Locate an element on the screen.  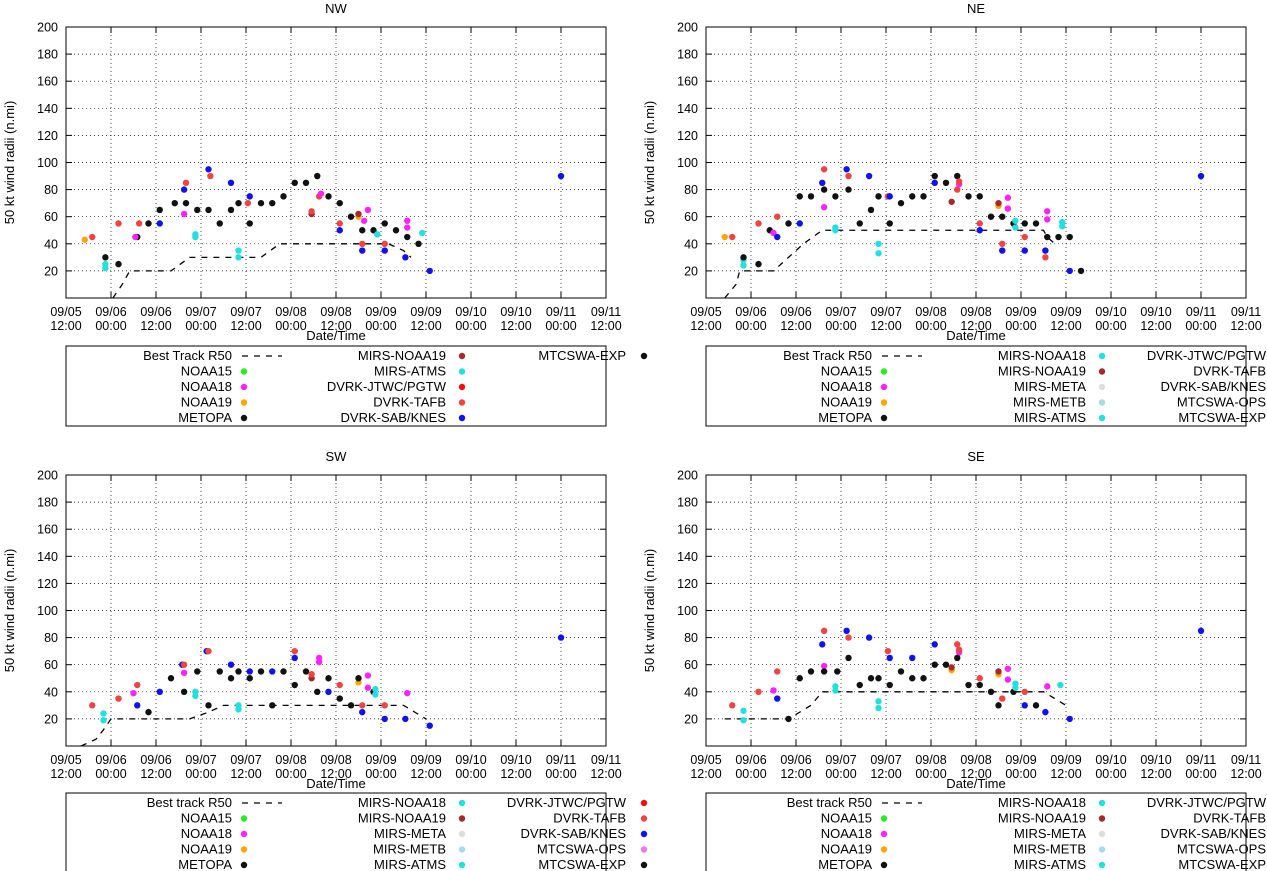
x-tick-label: 09/08 is located at coordinates (975, 312).